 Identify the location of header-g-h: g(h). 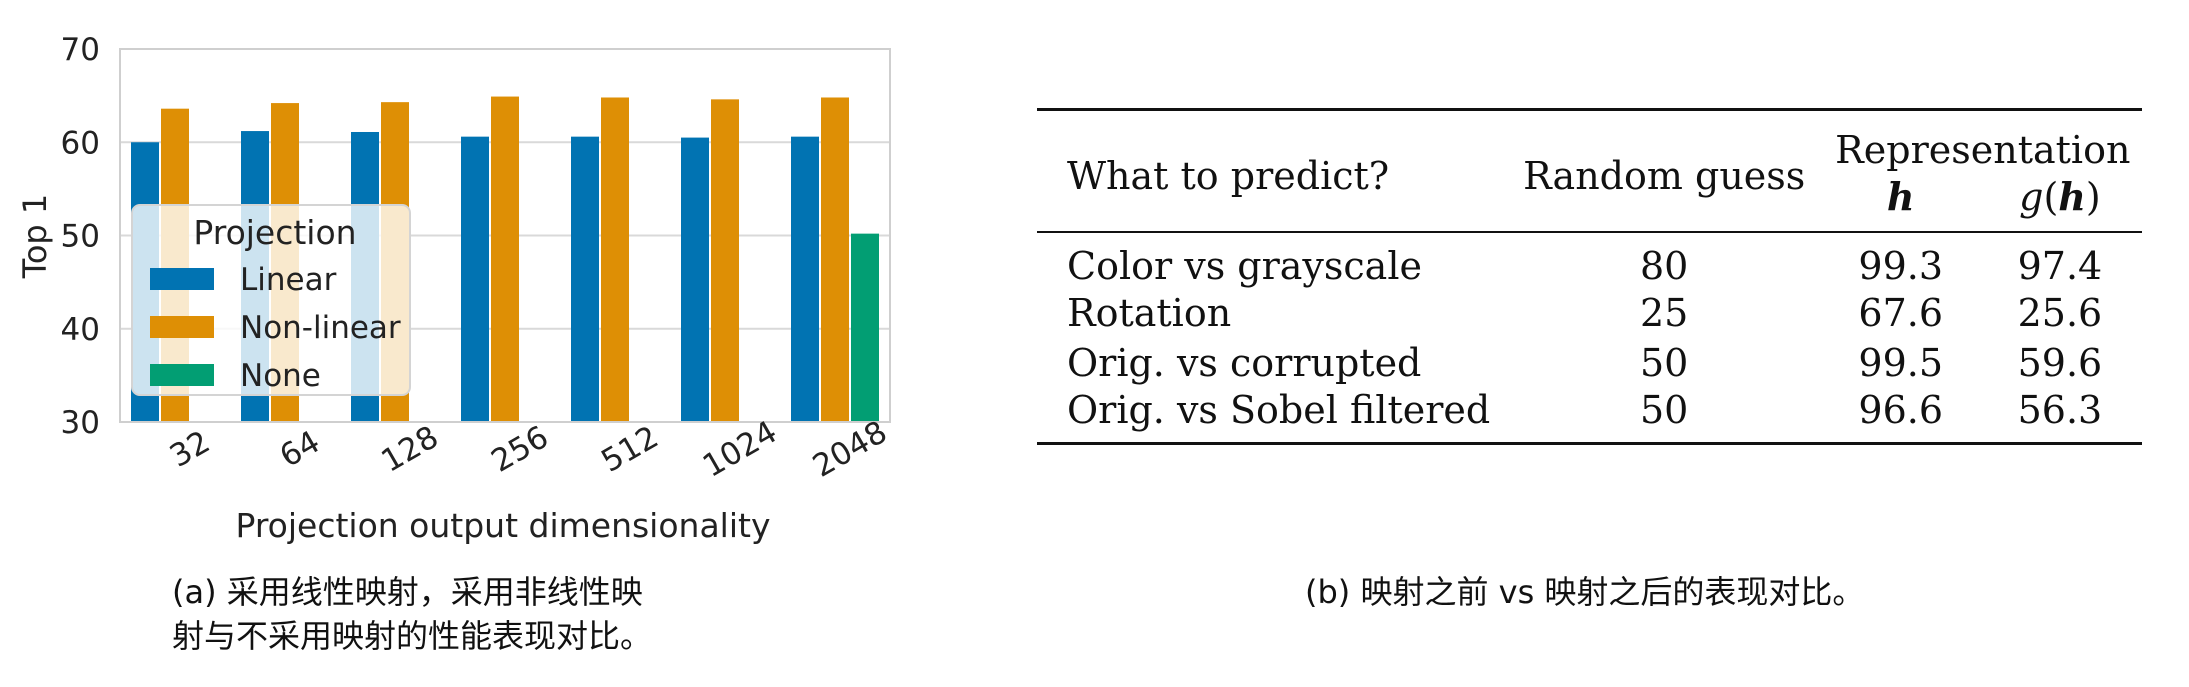
(2060, 196).